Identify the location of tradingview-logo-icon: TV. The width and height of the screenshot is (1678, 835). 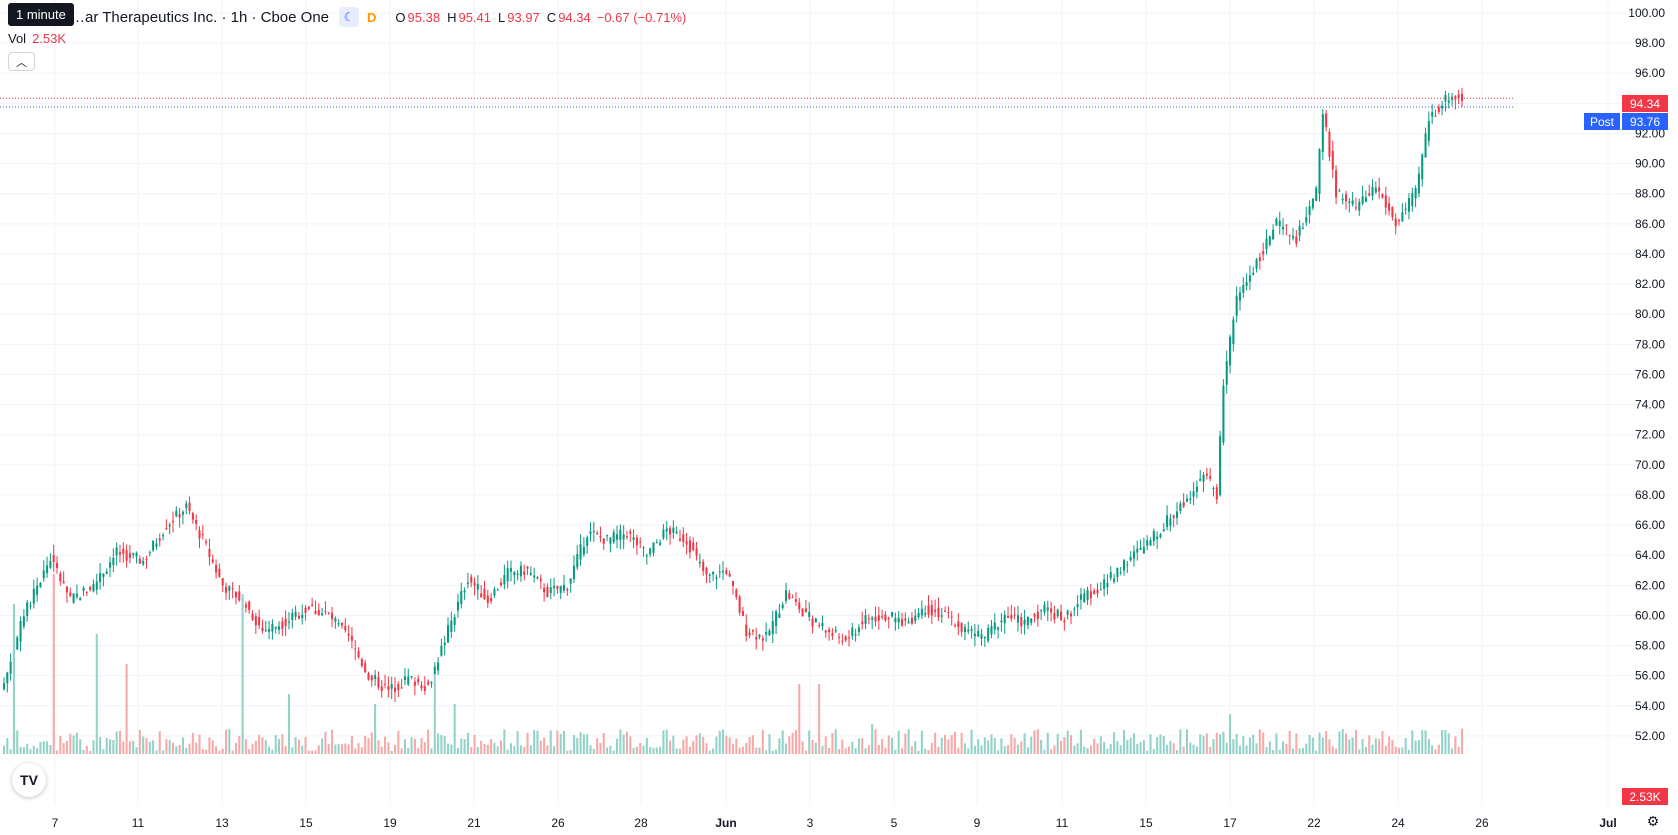
(29, 780).